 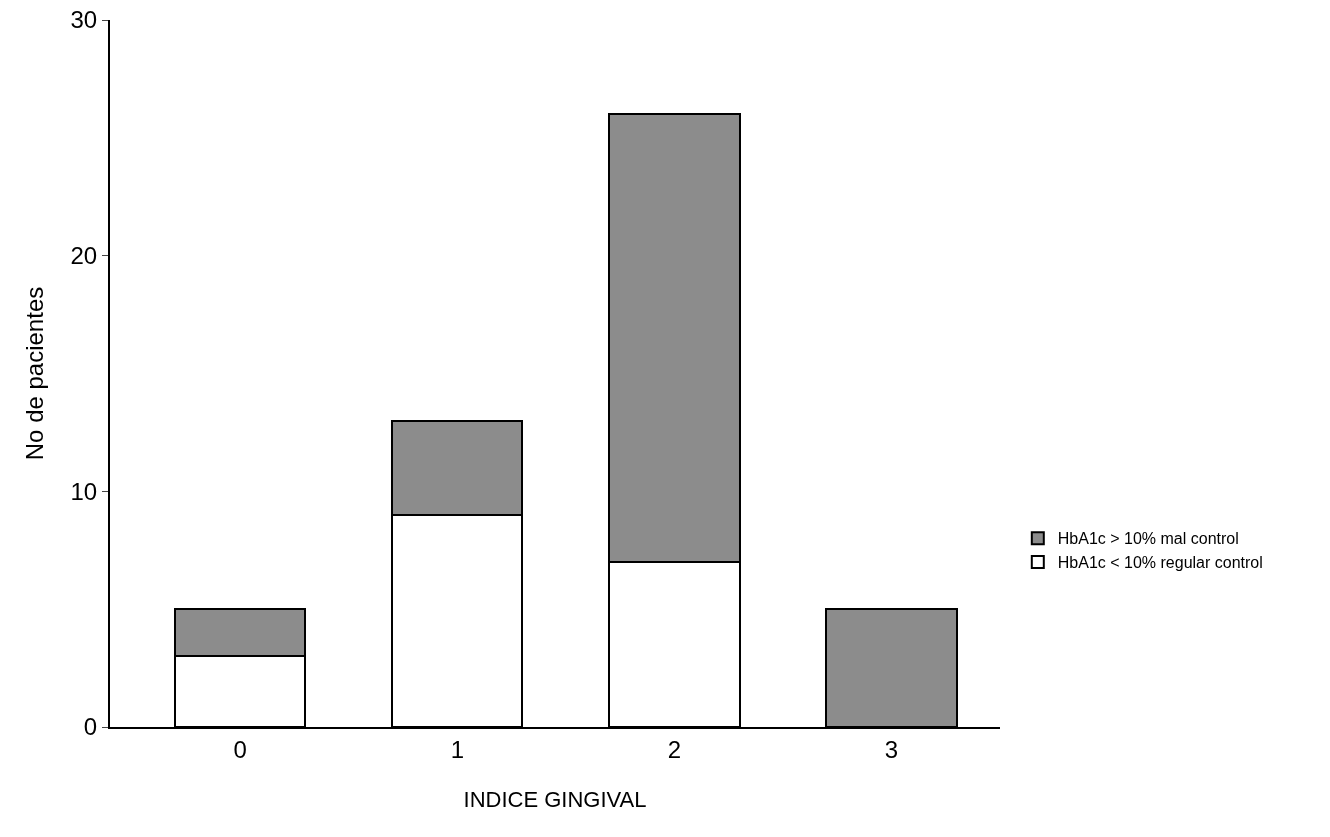 What do you see at coordinates (240, 749) in the screenshot?
I see `x-tick-label: 0` at bounding box center [240, 749].